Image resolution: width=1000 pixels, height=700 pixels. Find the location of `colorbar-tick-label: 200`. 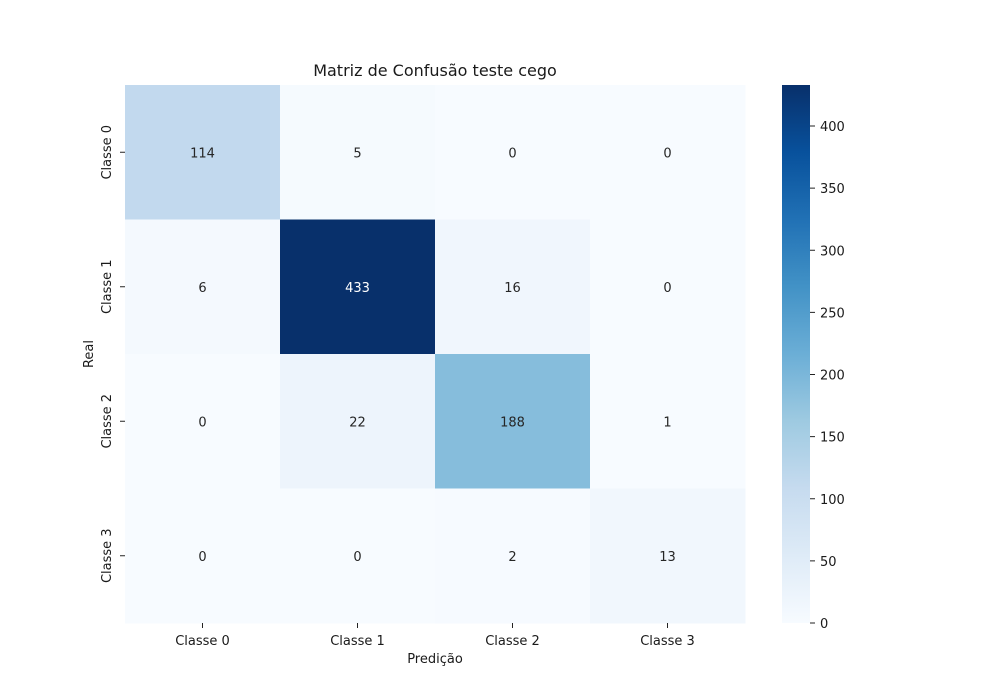

colorbar-tick-label: 200 is located at coordinates (832, 376).